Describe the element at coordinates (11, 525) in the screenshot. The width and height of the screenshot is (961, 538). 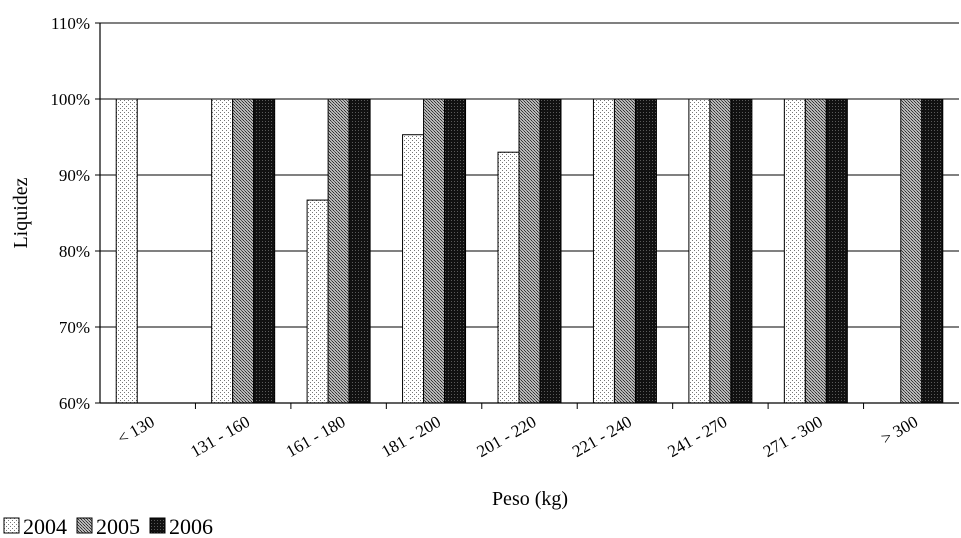
I see `legend-swatch-2004` at that location.